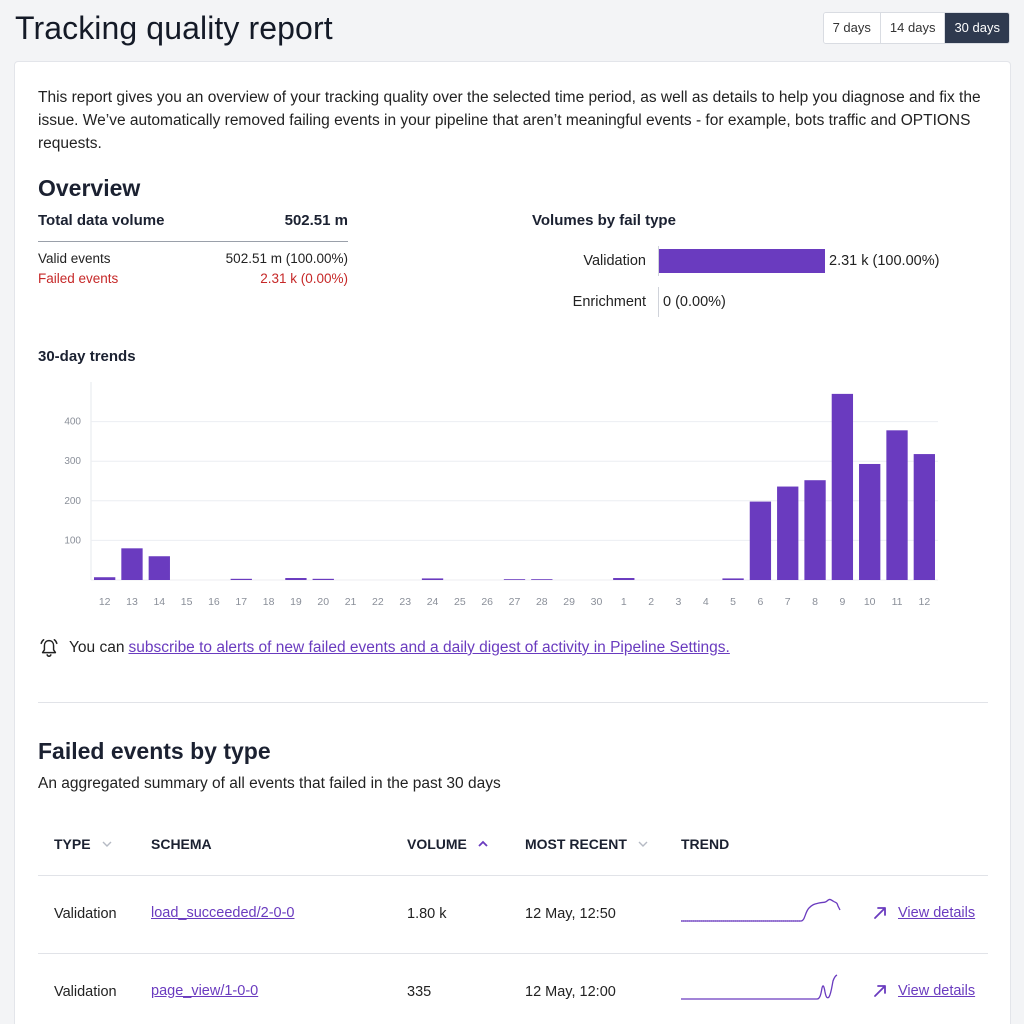  I want to click on overview-heading: Overview, so click(89, 188).